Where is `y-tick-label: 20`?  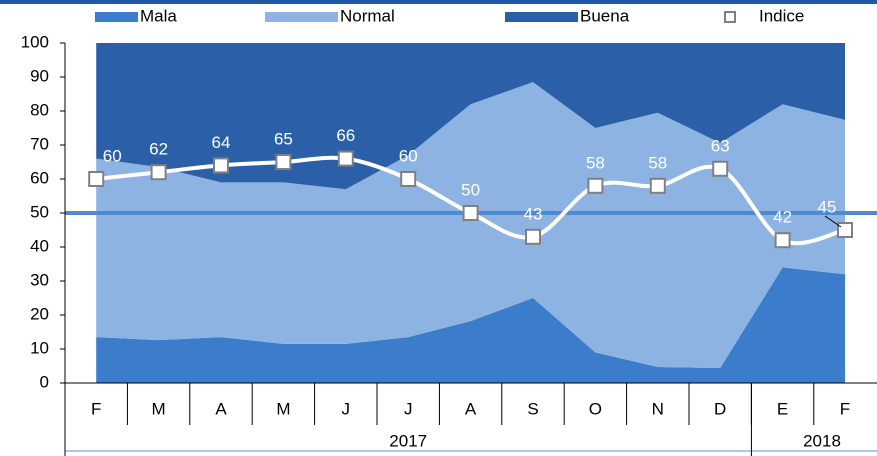 y-tick-label: 20 is located at coordinates (39, 313).